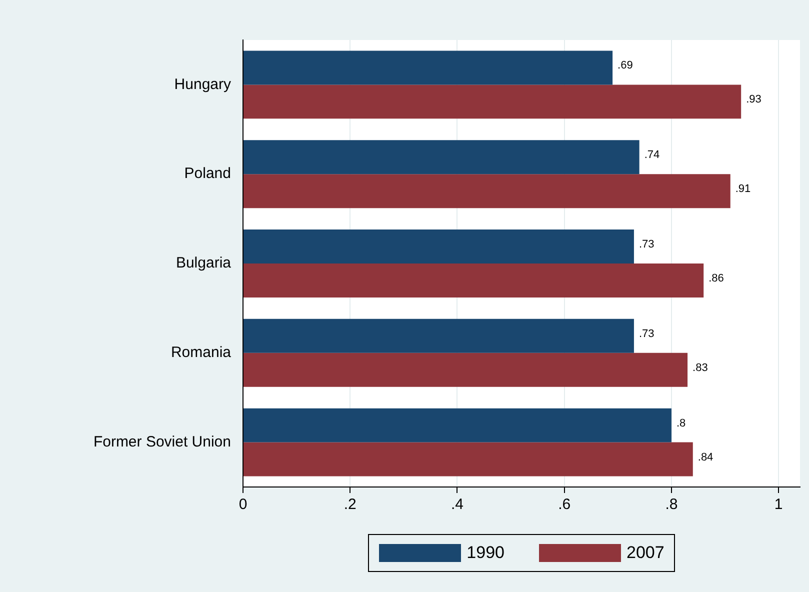  Describe the element at coordinates (485, 552) in the screenshot. I see `legend-label: 1990` at that location.